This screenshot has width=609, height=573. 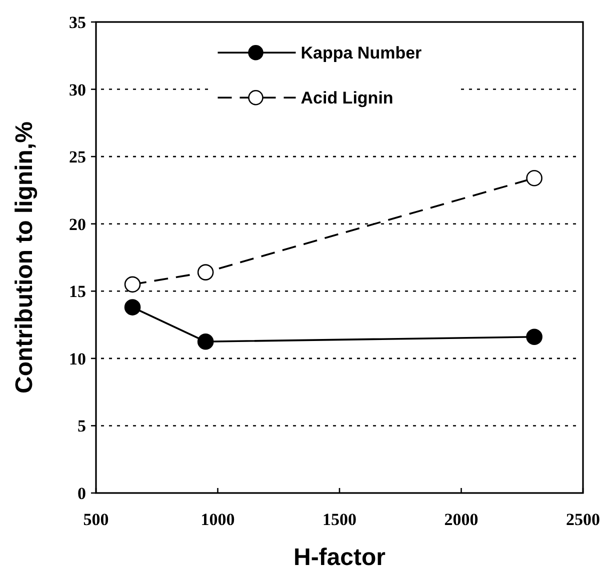 What do you see at coordinates (339, 557) in the screenshot?
I see `x-axis-title: H-factor` at bounding box center [339, 557].